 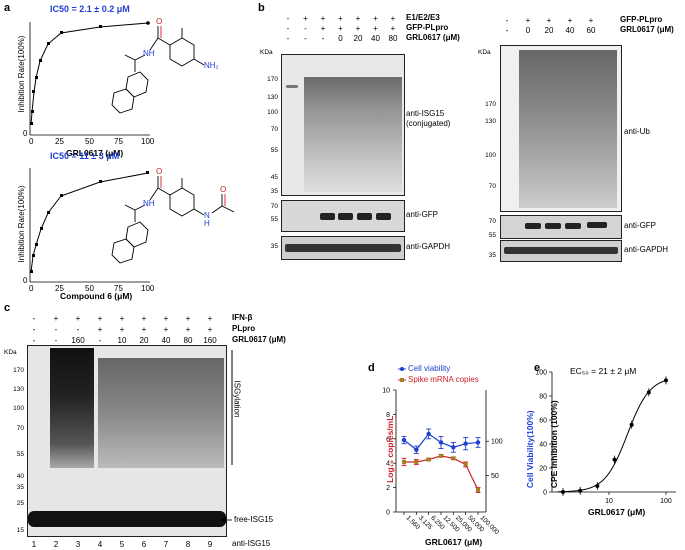 What do you see at coordinates (343, 248) in the screenshot?
I see `blot-gapdh-left` at bounding box center [343, 248].